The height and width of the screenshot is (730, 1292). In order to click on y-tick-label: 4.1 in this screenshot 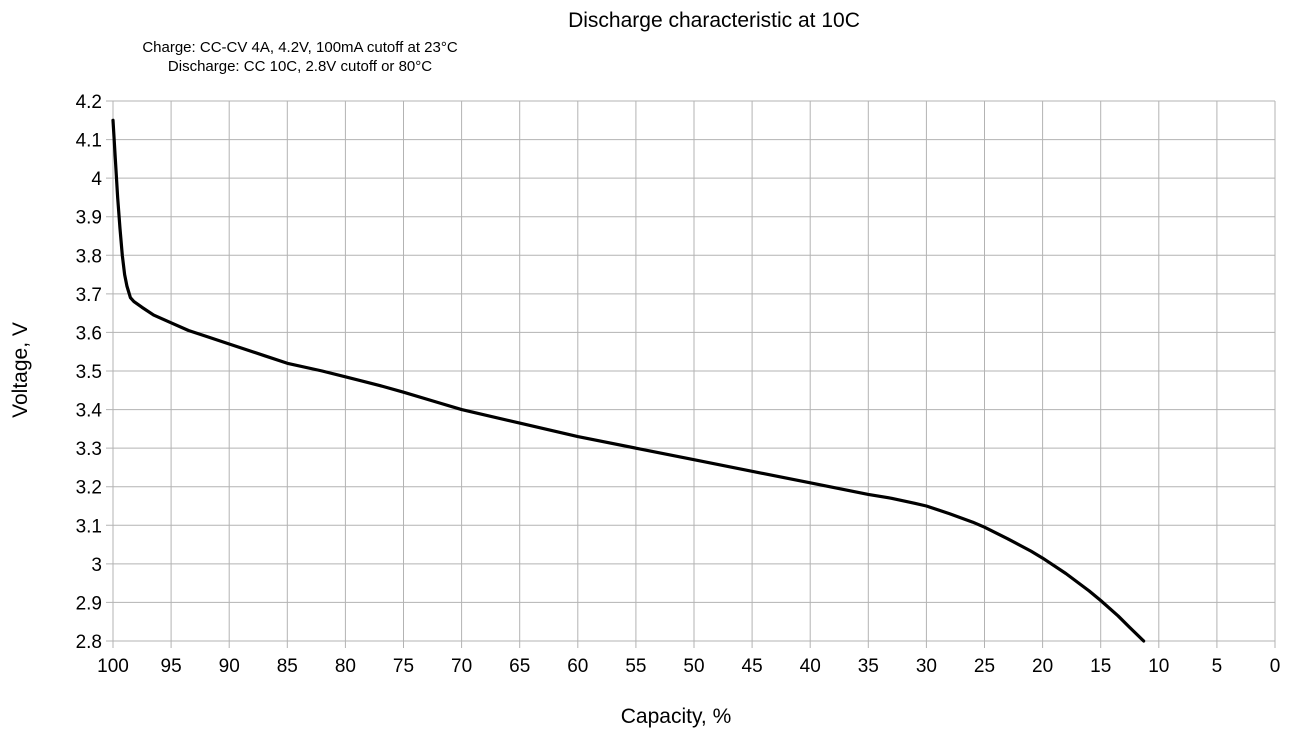, I will do `click(89, 141)`.